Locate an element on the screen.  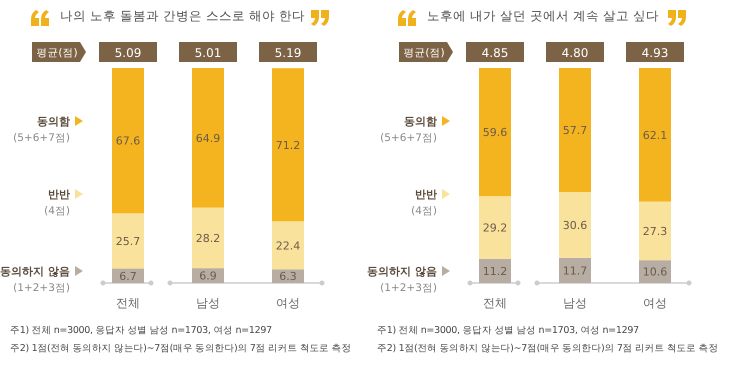
data-label: 11.2 is located at coordinates (495, 271).